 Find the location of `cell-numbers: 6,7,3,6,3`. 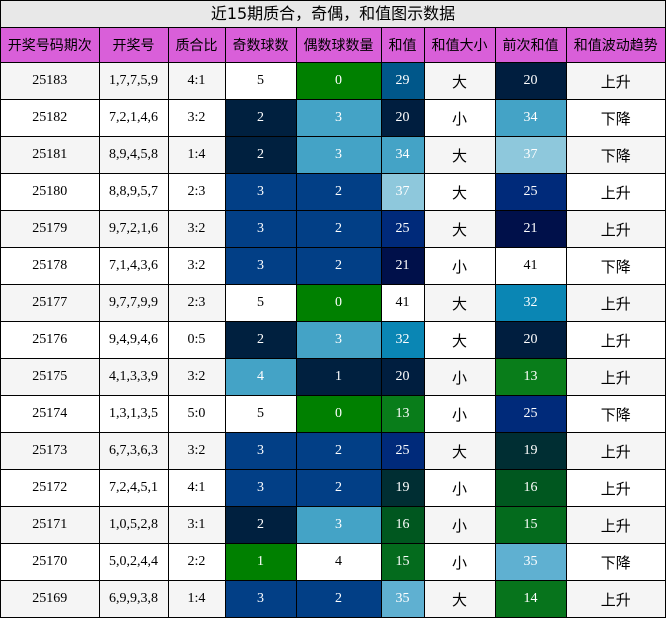

cell-numbers: 6,7,3,6,3 is located at coordinates (133, 451).